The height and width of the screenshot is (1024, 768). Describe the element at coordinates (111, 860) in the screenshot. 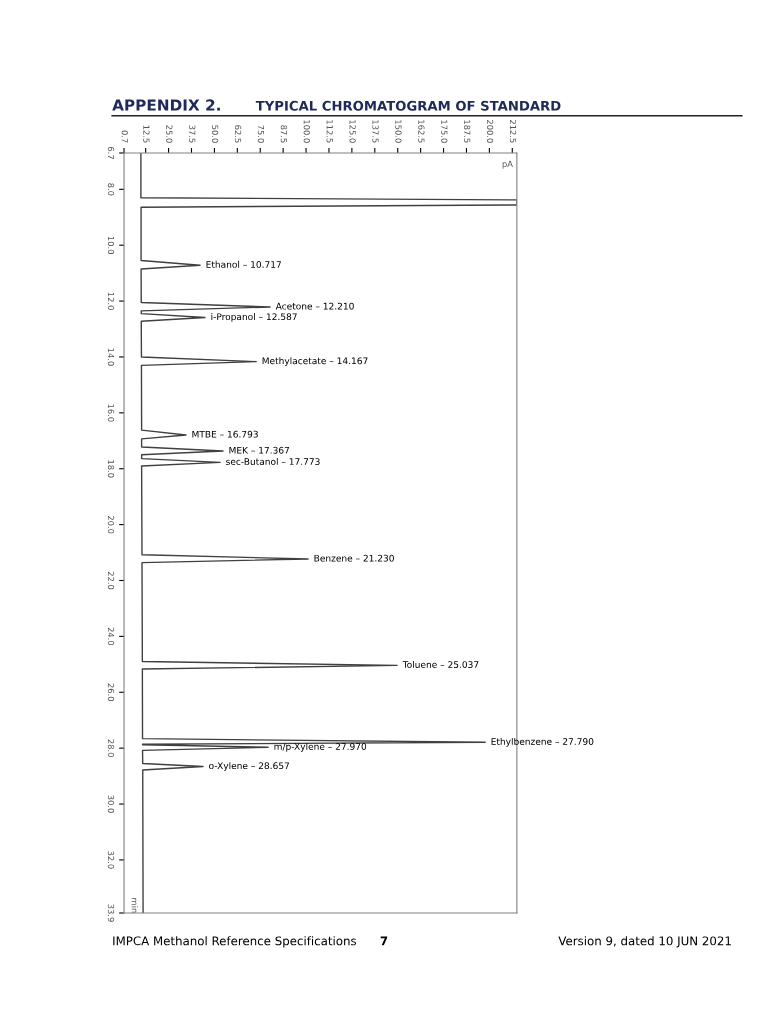

I see `y-tick-label: 32.0` at that location.